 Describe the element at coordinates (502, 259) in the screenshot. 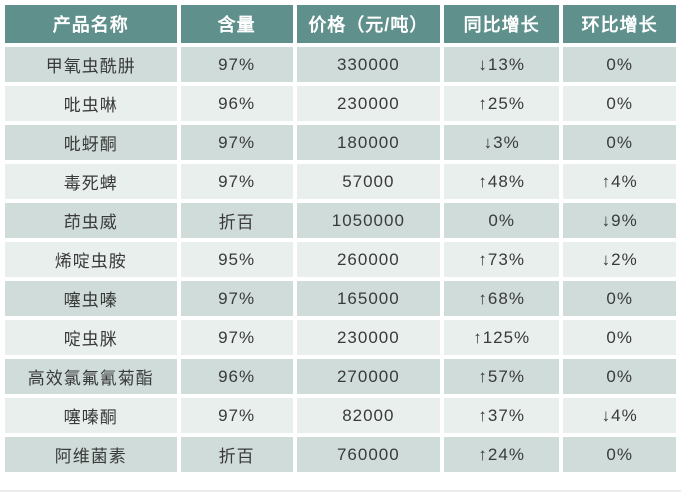

I see `yoy-growth-cell: ↑73%` at that location.